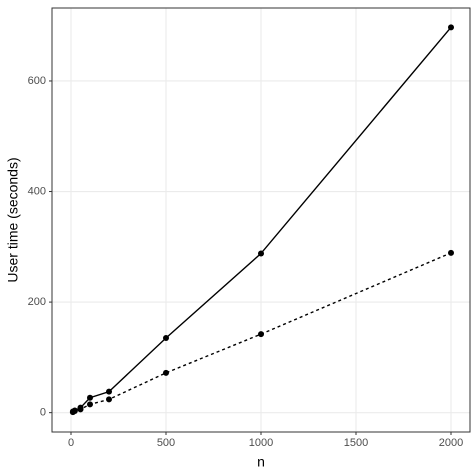  I want to click on x-tick-label: 1500, so click(356, 443).